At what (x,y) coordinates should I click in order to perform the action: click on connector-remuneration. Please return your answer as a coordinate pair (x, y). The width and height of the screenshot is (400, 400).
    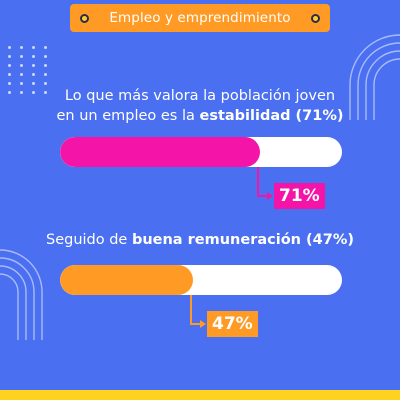
    Looking at the image, I should click on (196, 310).